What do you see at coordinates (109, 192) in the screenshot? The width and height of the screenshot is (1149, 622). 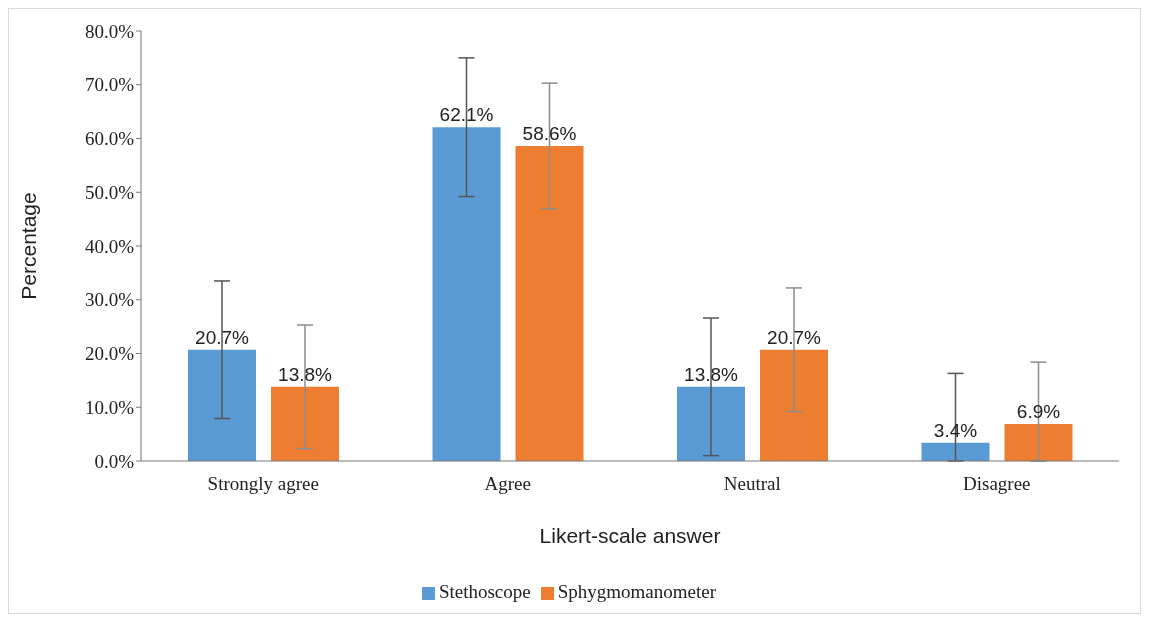 I see `y-tick-label: 50.0%` at bounding box center [109, 192].